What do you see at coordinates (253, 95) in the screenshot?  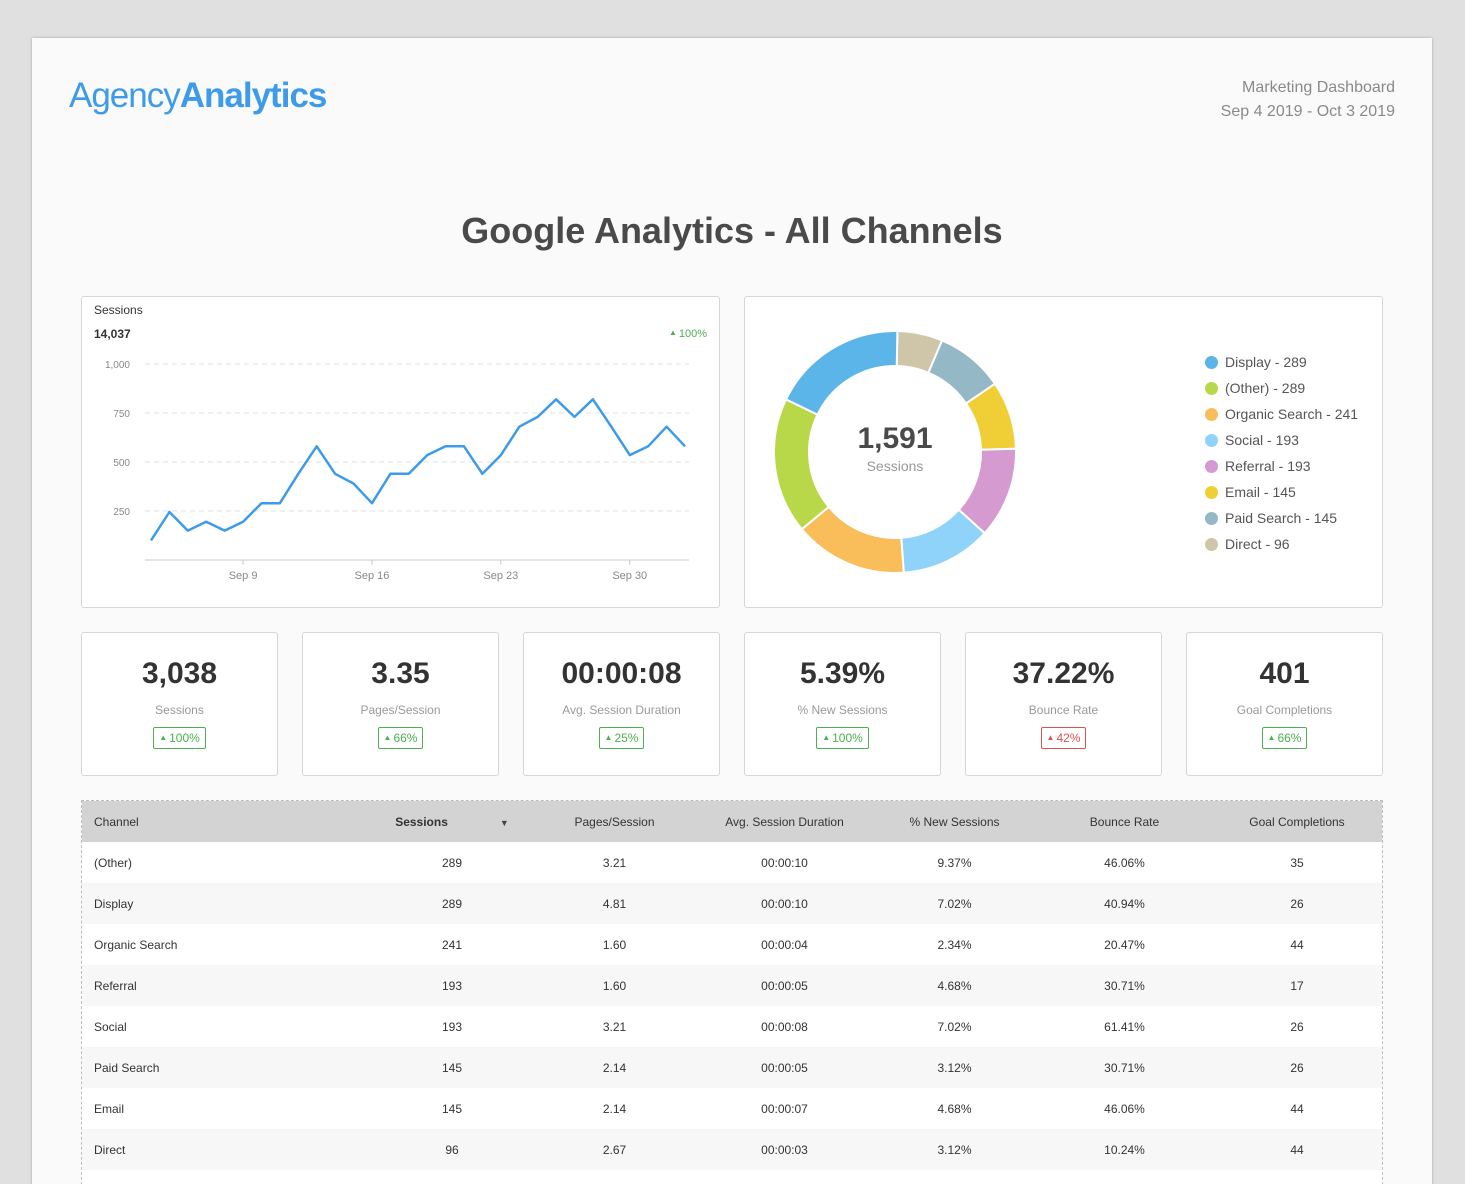 I see `logo-text-analytics: Analytics` at bounding box center [253, 95].